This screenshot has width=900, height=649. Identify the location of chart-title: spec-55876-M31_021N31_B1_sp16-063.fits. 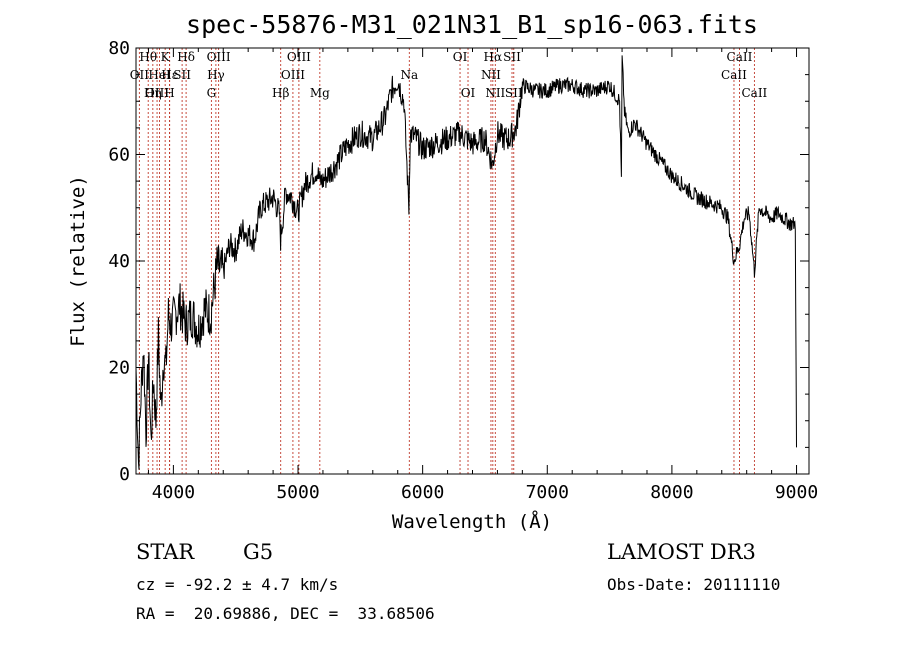
(472, 24).